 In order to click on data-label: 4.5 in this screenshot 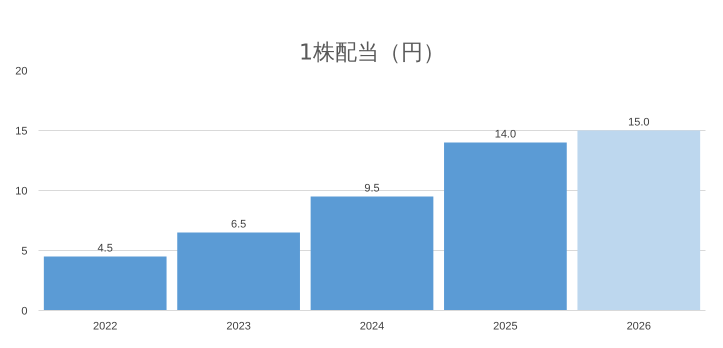, I will do `click(105, 248)`.